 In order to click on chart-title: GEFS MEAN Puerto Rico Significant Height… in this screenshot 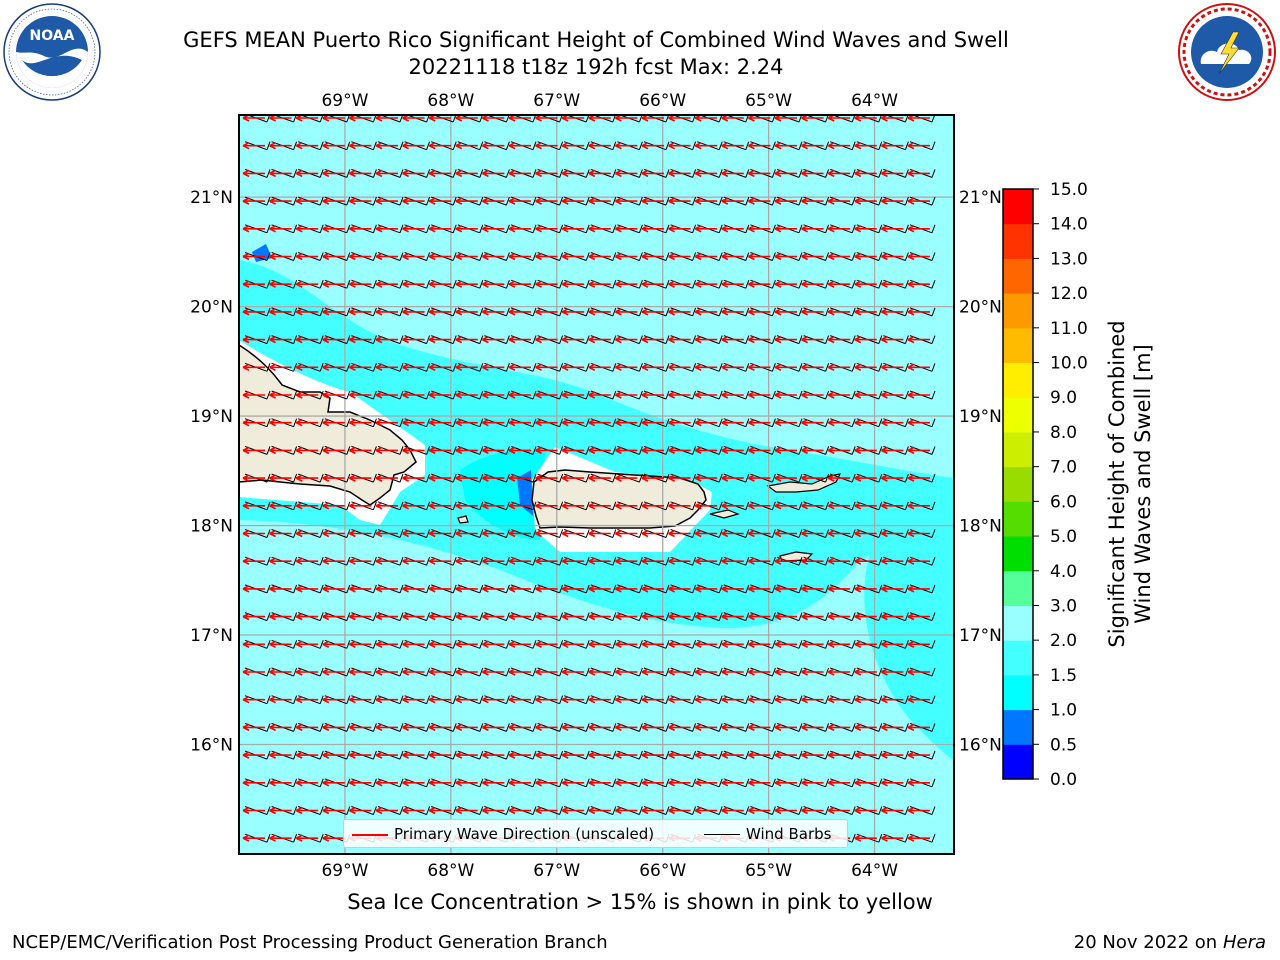, I will do `click(596, 40)`.